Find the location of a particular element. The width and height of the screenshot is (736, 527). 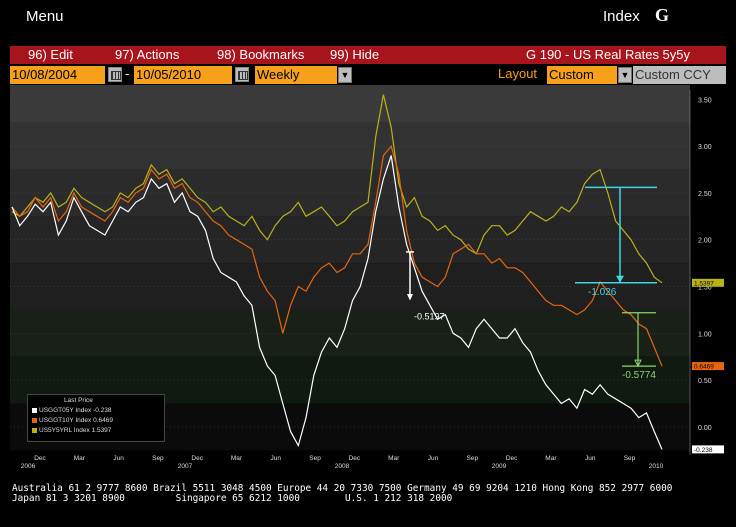

annotation-label: -0.5774 is located at coordinates (639, 375).